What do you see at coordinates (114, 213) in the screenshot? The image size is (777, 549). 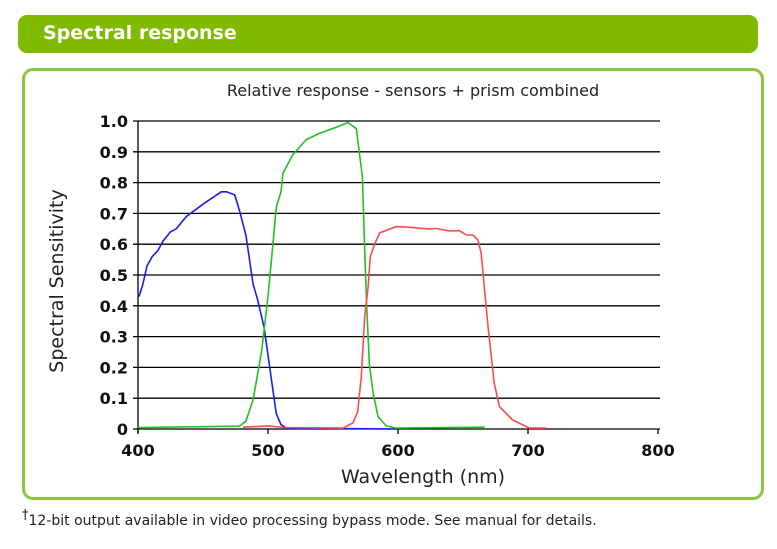 I see `y-tick-label: 0.7` at bounding box center [114, 213].